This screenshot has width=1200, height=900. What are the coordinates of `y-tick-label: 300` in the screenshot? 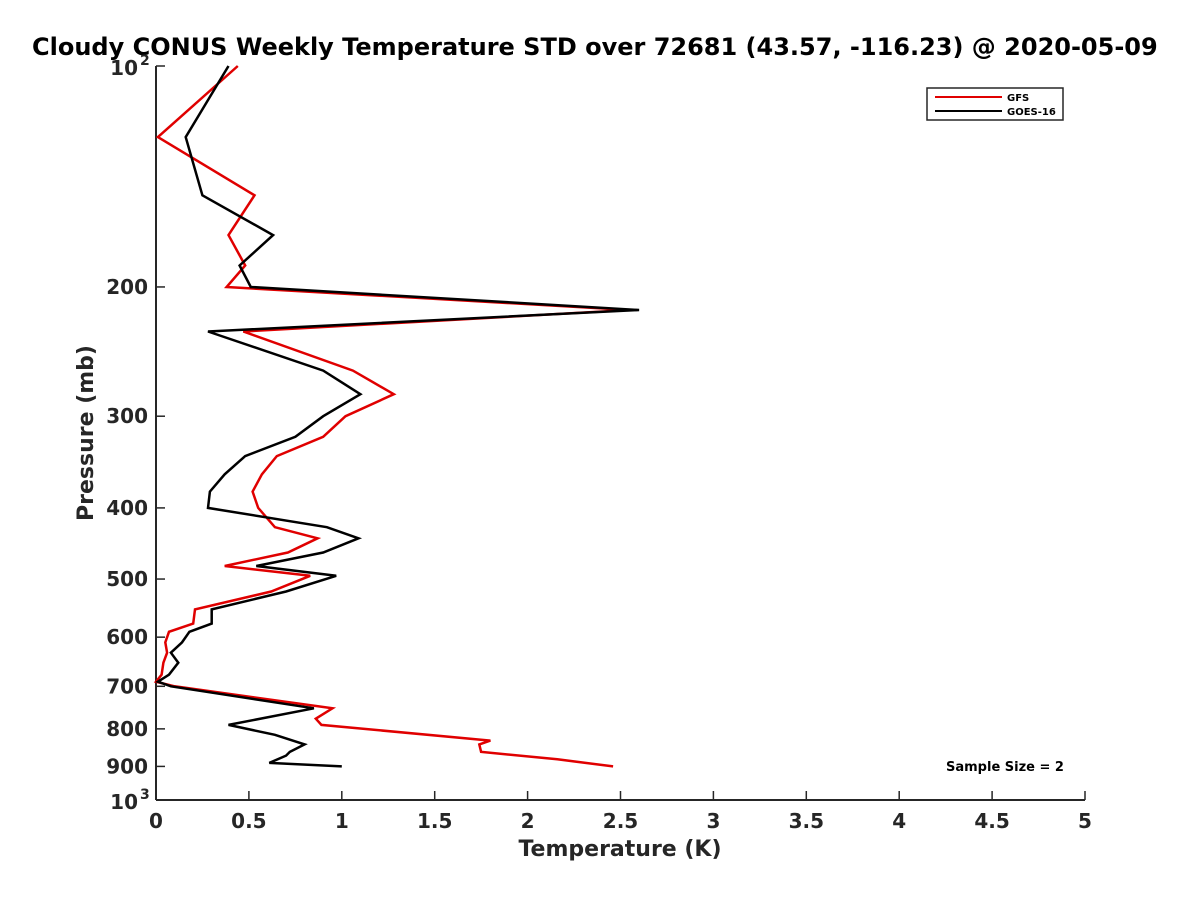 It's located at (127, 416).